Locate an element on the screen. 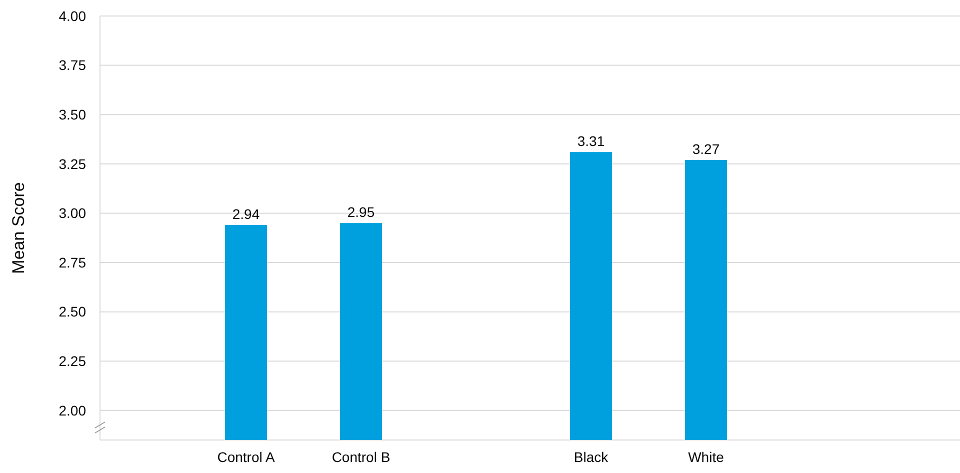 The image size is (960, 473). y-tick-label: 3.50 is located at coordinates (72, 114).